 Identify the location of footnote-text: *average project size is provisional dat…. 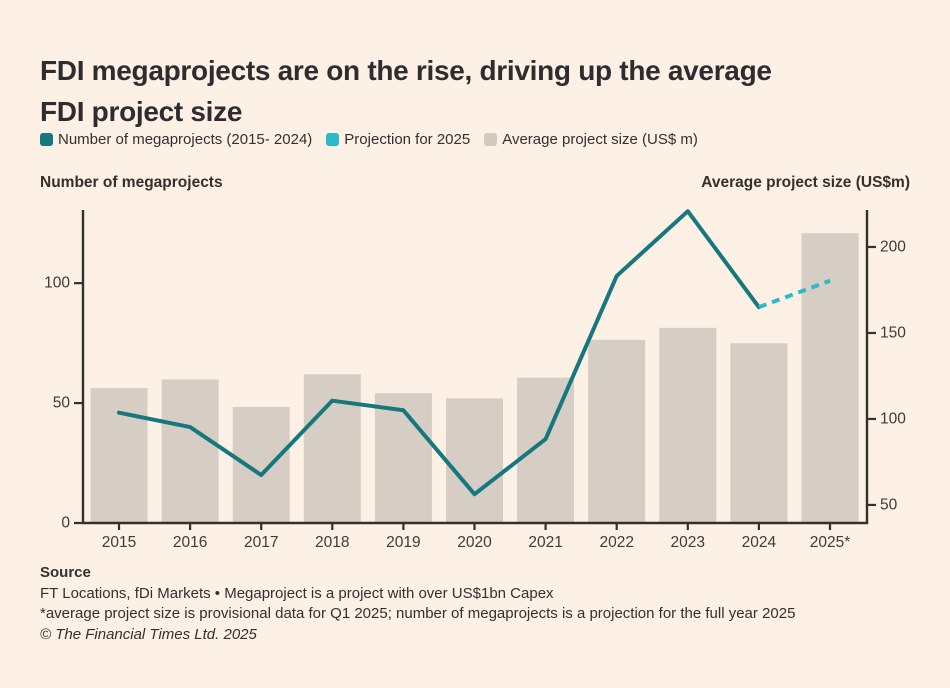
(418, 613).